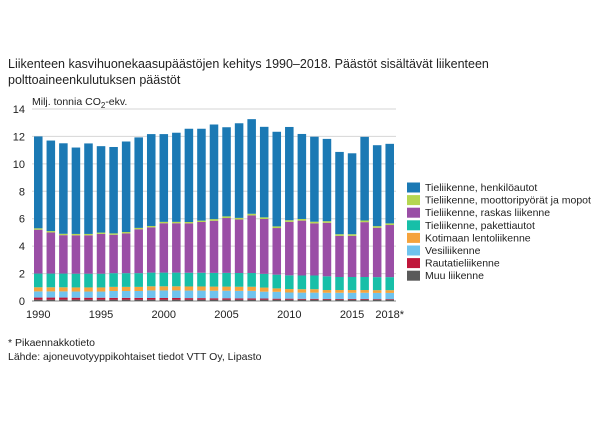 The height and width of the screenshot is (425, 598). I want to click on unit-prefix: Milj. tonnia CO, so click(66, 102).